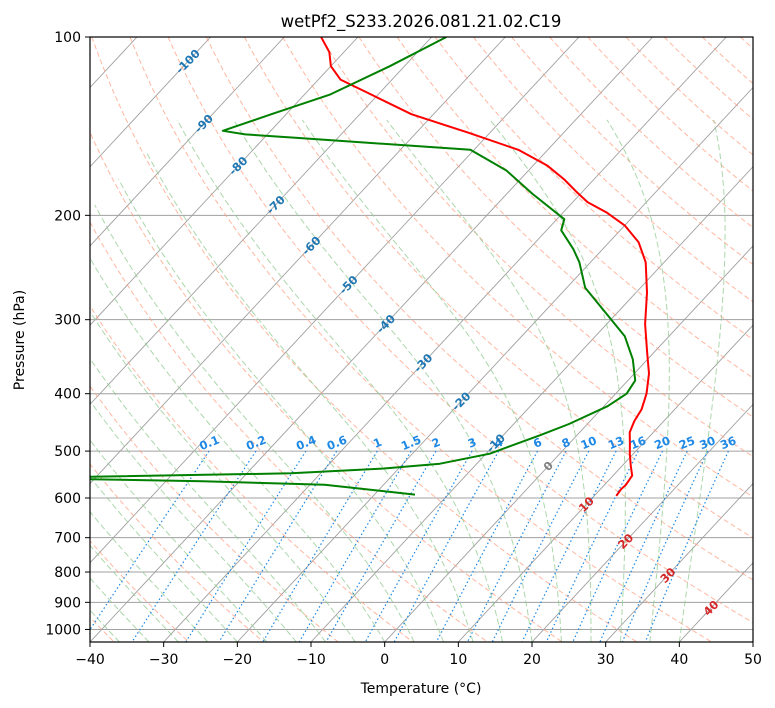 This screenshot has height=708, width=775. I want to click on x-tick-label: −20, so click(238, 660).